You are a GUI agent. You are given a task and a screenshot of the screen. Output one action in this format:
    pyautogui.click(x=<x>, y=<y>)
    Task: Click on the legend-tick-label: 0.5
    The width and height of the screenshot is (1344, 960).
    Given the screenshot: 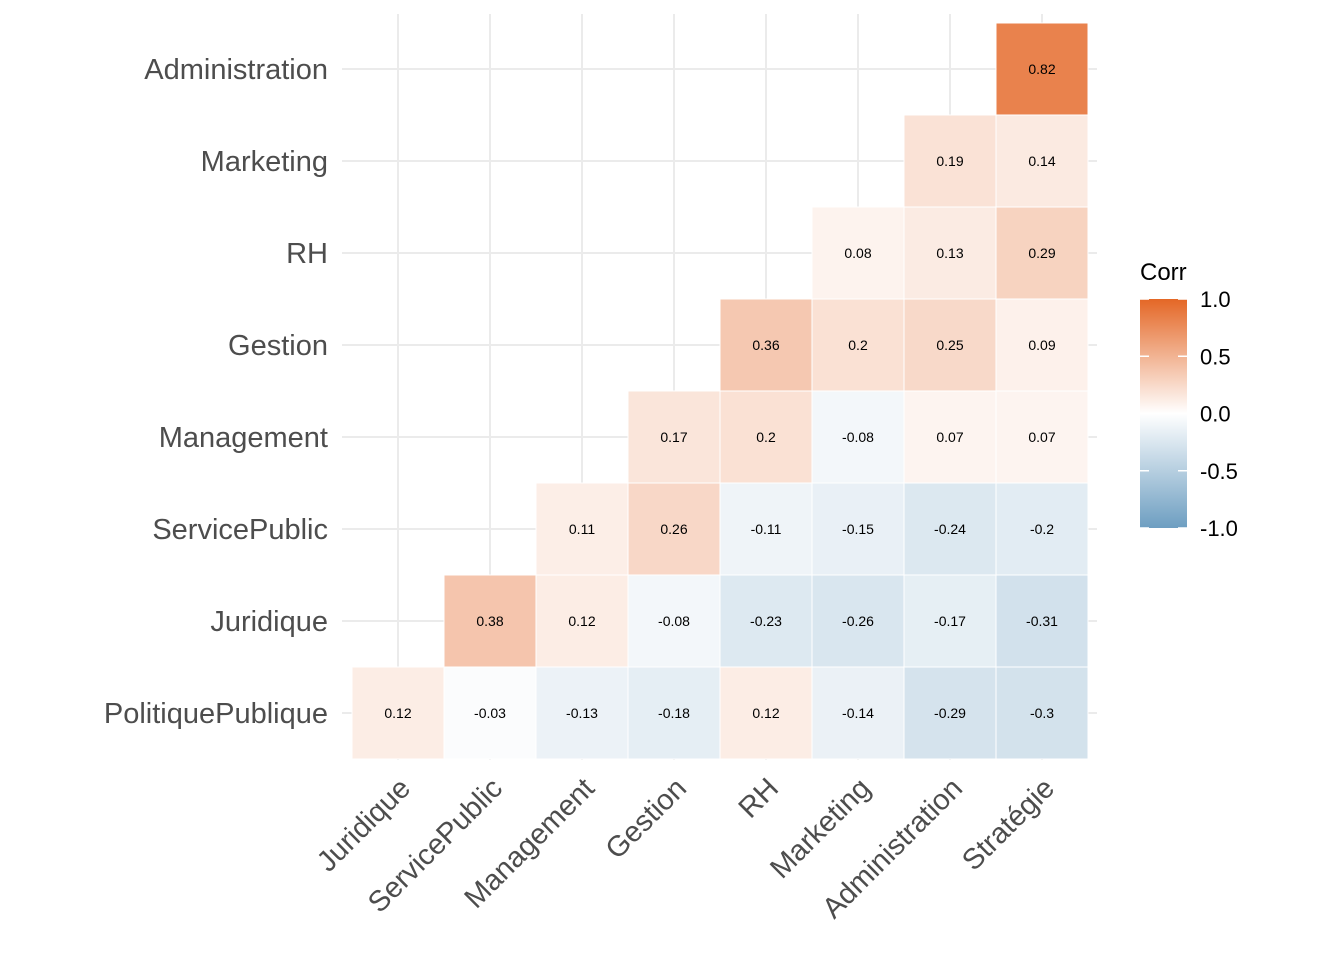 What is the action you would take?
    pyautogui.click(x=1215, y=356)
    